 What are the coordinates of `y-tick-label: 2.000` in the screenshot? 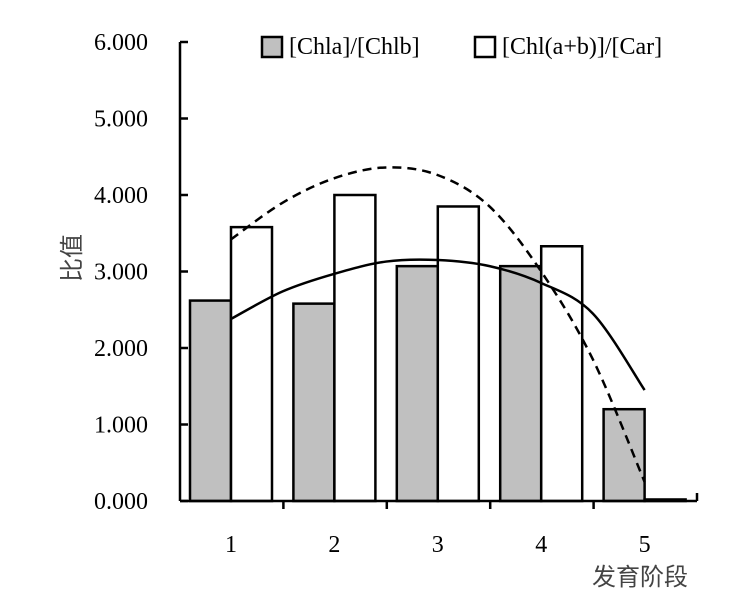 It's located at (121, 349).